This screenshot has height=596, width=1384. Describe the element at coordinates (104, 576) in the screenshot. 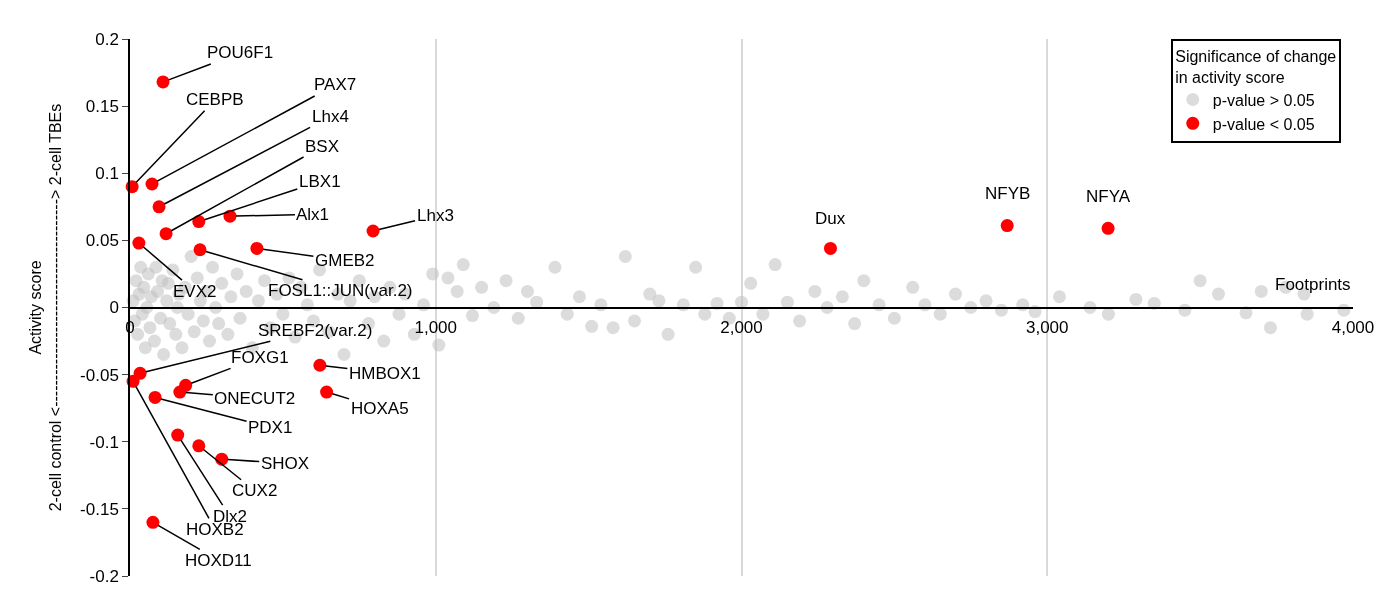

I see `y-tick-label: -0.2` at that location.